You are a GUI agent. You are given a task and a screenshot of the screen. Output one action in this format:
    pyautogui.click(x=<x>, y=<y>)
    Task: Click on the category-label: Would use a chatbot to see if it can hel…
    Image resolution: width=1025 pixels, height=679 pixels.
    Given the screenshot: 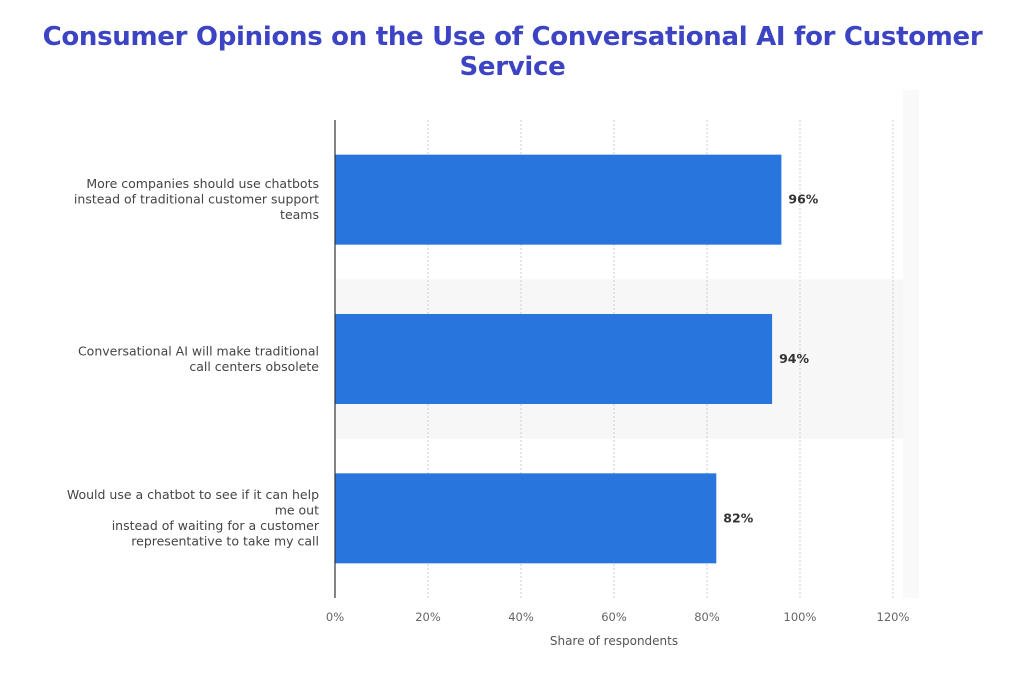 What is the action you would take?
    pyautogui.click(x=193, y=494)
    